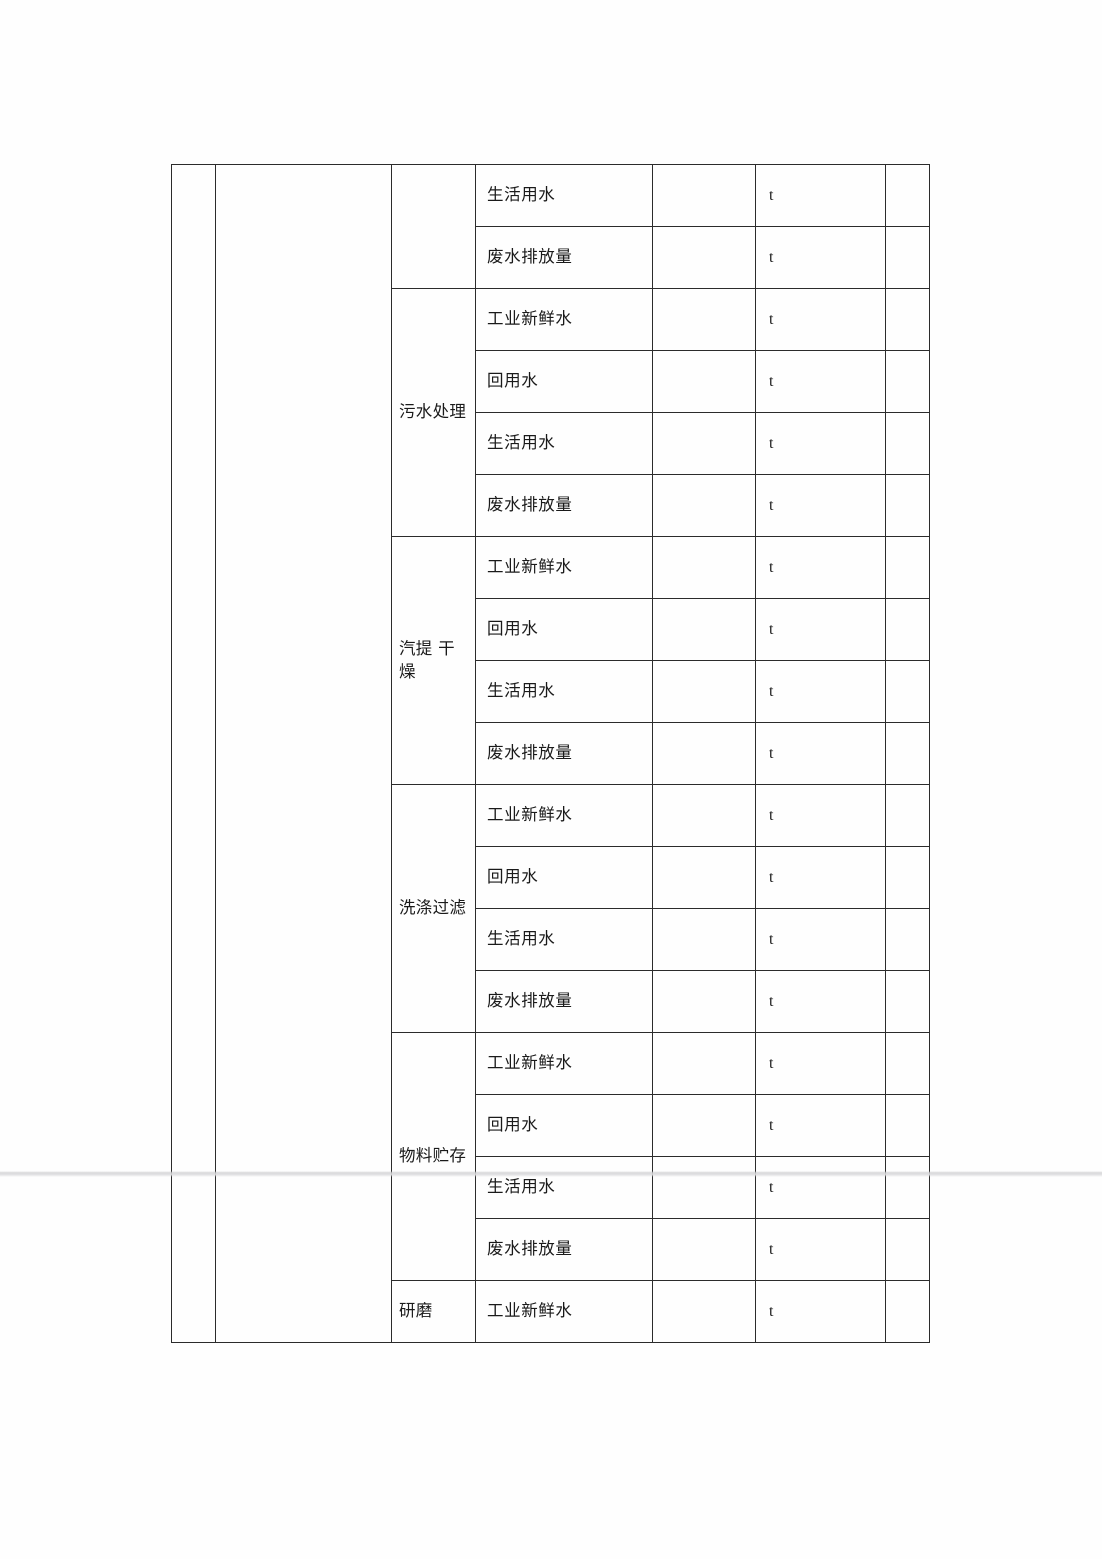 This screenshot has width=1102, height=1559. What do you see at coordinates (193, 753) in the screenshot?
I see `table-cell-col-a` at bounding box center [193, 753].